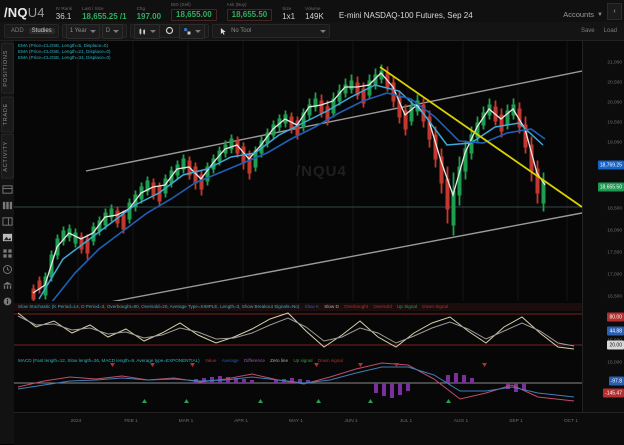 This screenshot has height=445, width=624. What do you see at coordinates (78, 31) in the screenshot?
I see `timeframe-value: 1 Year` at bounding box center [78, 31].